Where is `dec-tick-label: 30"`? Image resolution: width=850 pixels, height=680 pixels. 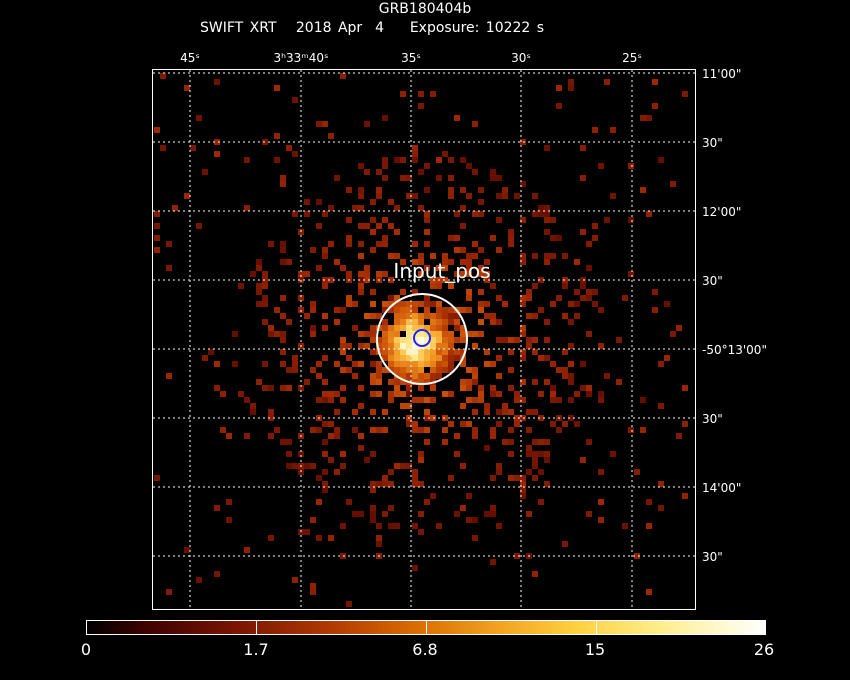
dec-tick-label: 30" is located at coordinates (712, 143).